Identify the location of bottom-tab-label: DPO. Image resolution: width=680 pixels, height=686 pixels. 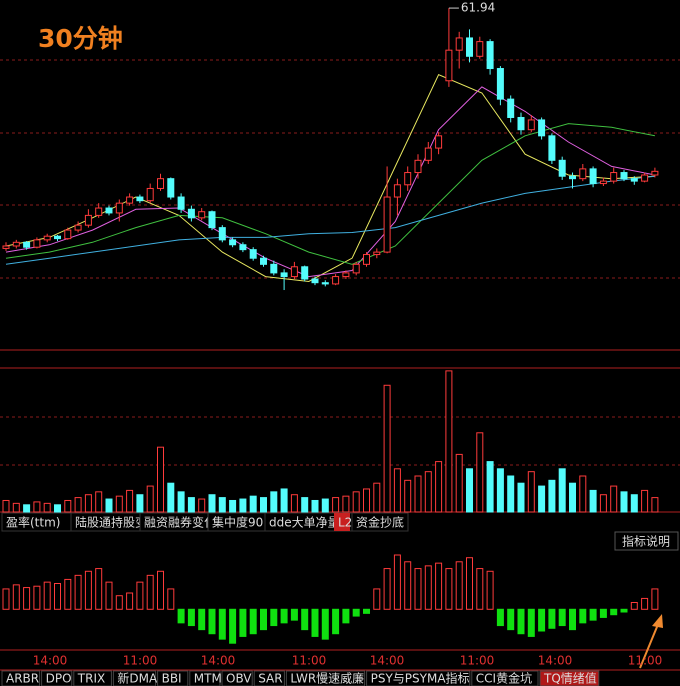
(59, 679).